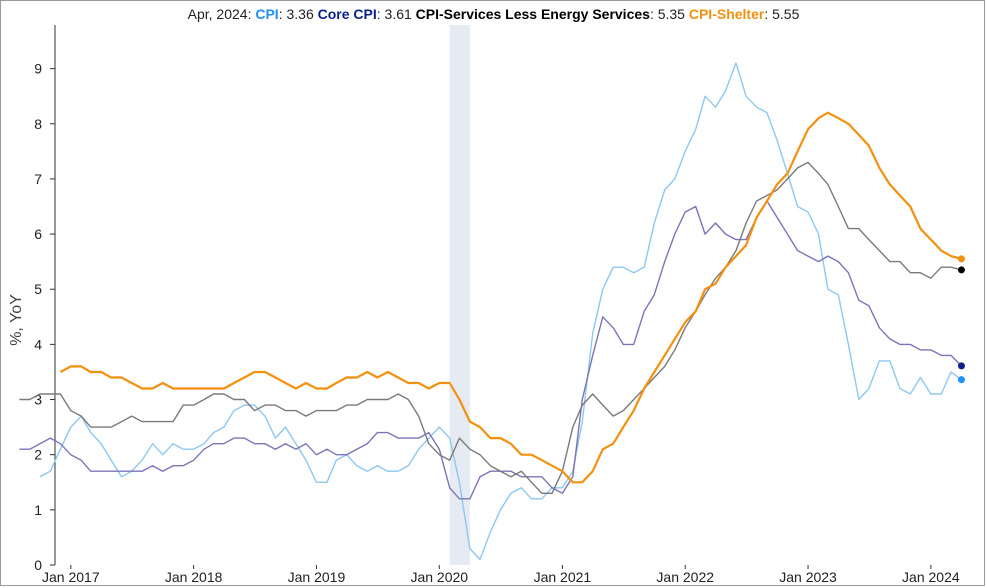 The width and height of the screenshot is (987, 588). What do you see at coordinates (439, 577) in the screenshot?
I see `x-tick-label: Jan 2020` at bounding box center [439, 577].